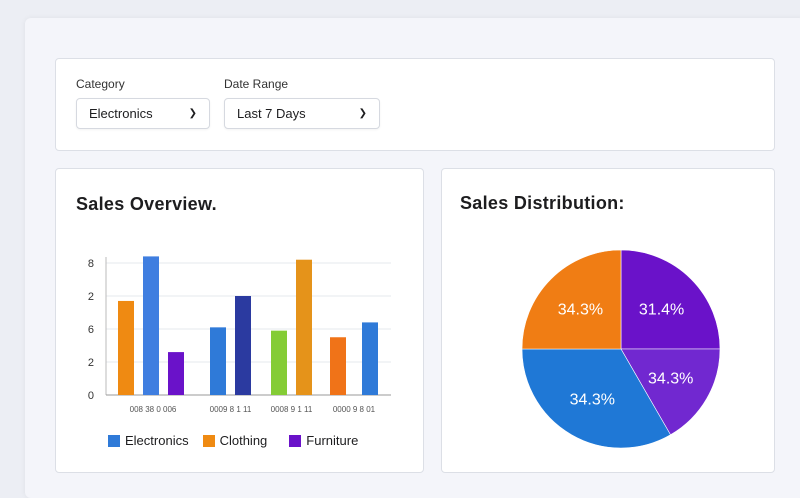 The width and height of the screenshot is (800, 498). Describe the element at coordinates (91, 264) in the screenshot. I see `y-tick-label: 8` at that location.